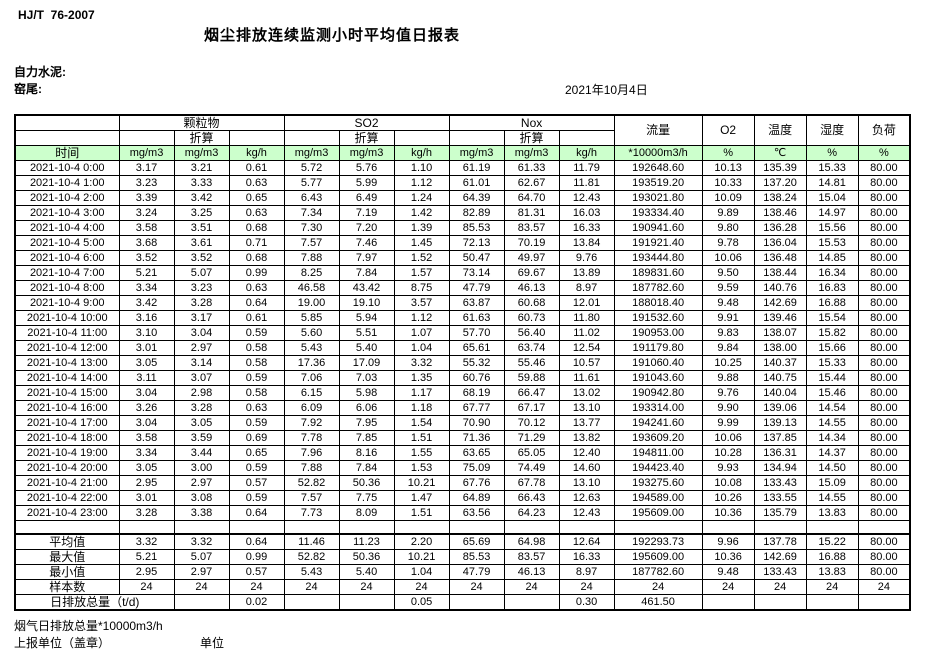 This screenshot has width=930, height=656. Describe the element at coordinates (586, 438) in the screenshot. I see `value-cell: 13.82` at that location.